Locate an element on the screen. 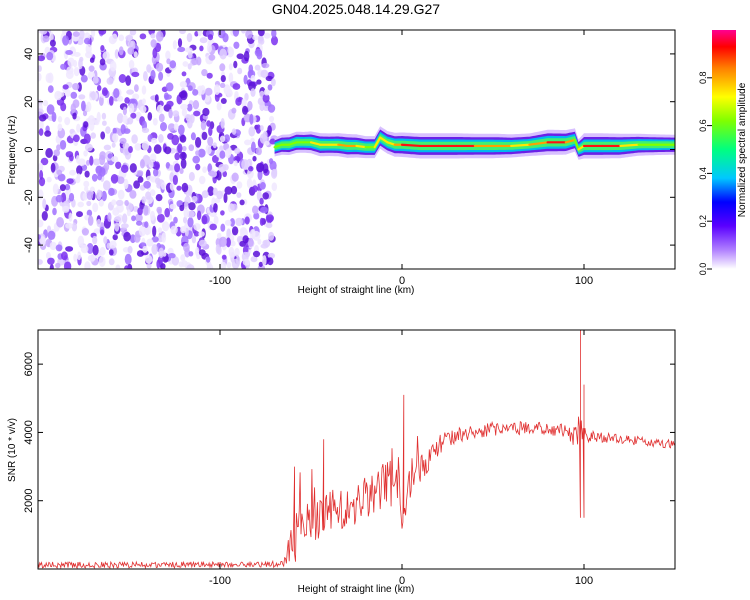 The width and height of the screenshot is (750, 600). x-tick-label: 100 is located at coordinates (584, 581).